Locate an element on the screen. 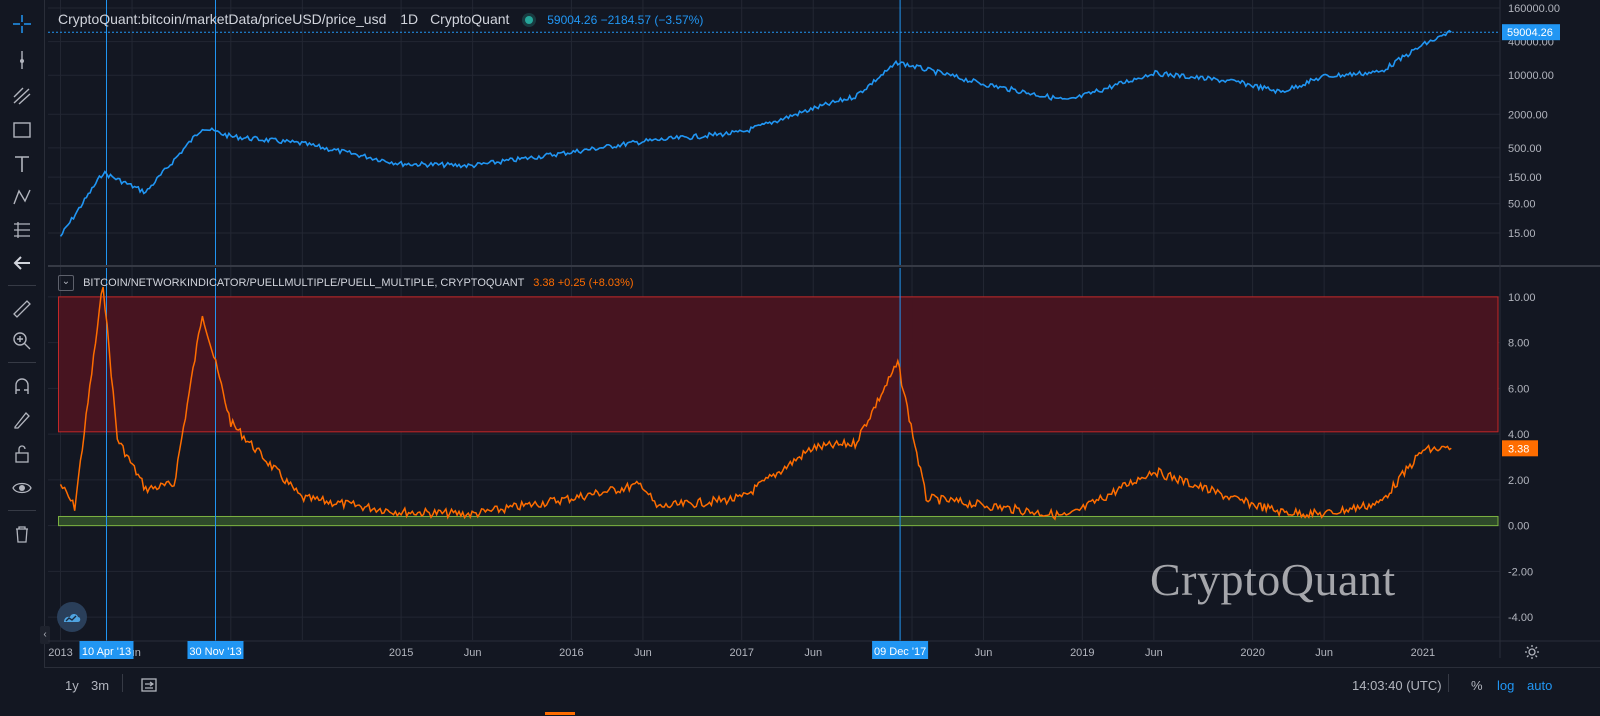  text-icon is located at coordinates (22, 164).